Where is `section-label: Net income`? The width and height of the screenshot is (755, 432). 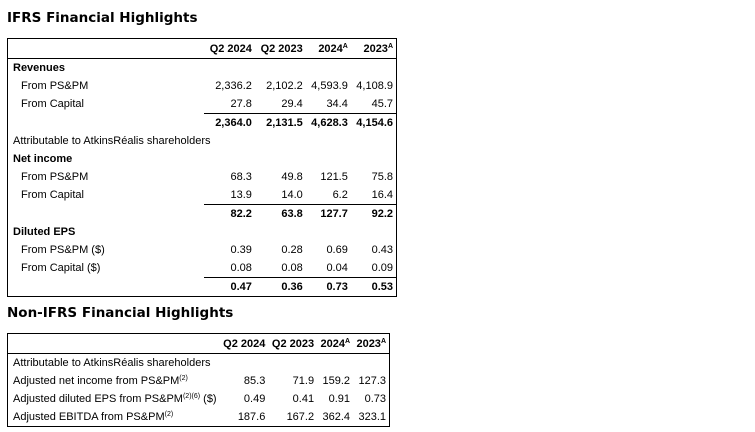 section-label: Net income is located at coordinates (43, 159).